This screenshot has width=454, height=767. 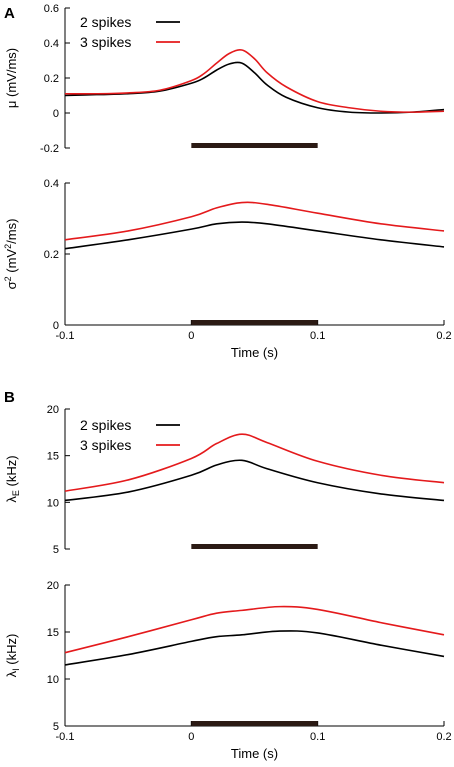 What do you see at coordinates (9, 397) in the screenshot?
I see `panel-label-b: B` at bounding box center [9, 397].